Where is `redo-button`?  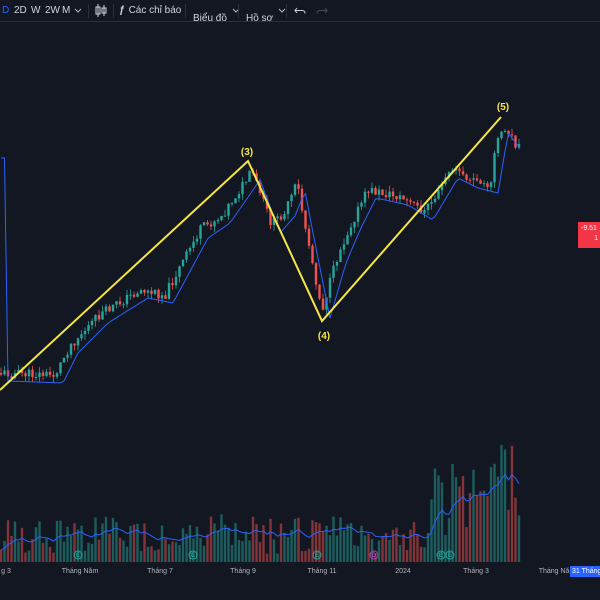 redo-button is located at coordinates (322, 10).